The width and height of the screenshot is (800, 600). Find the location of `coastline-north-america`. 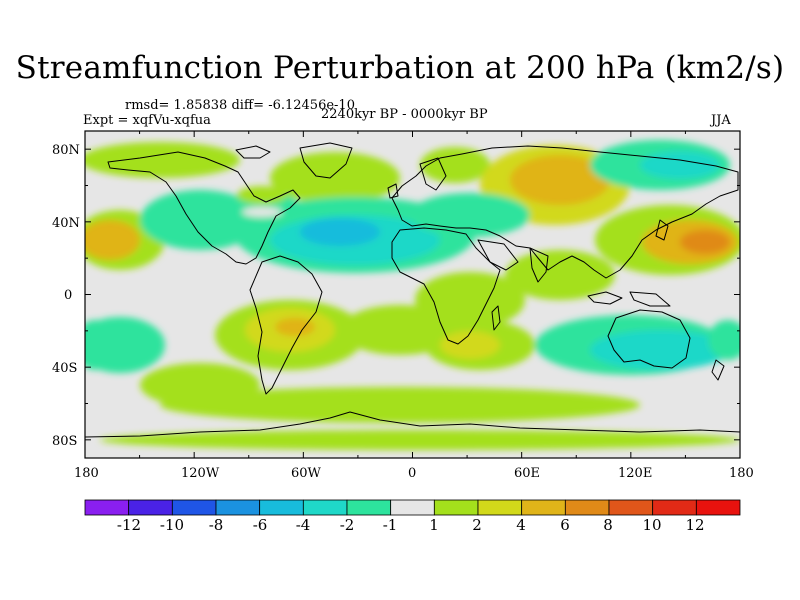

coastline-north-america is located at coordinates (204, 208).